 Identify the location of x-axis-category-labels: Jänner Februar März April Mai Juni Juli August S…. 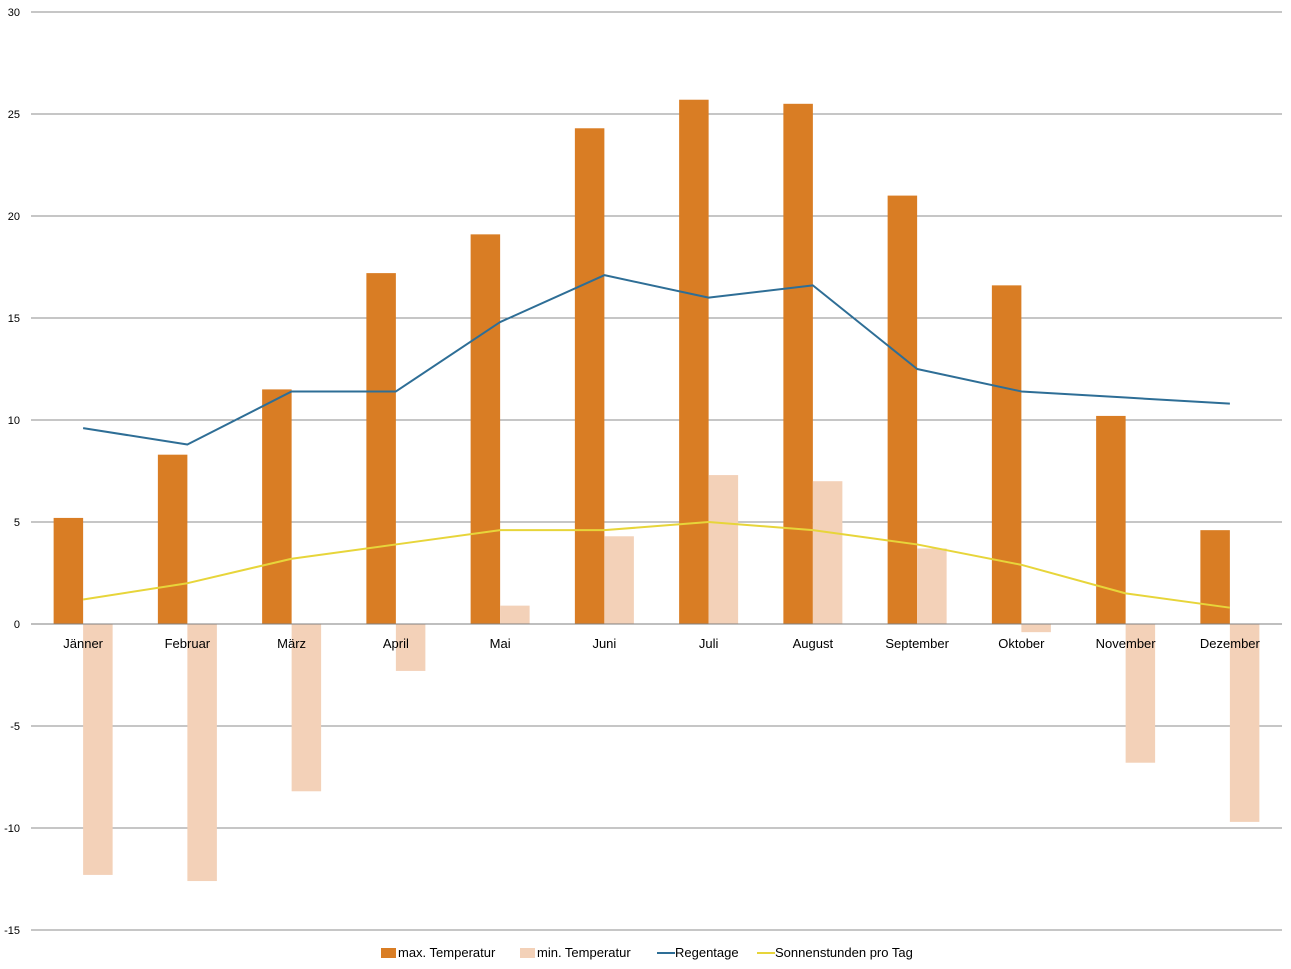
(661, 643).